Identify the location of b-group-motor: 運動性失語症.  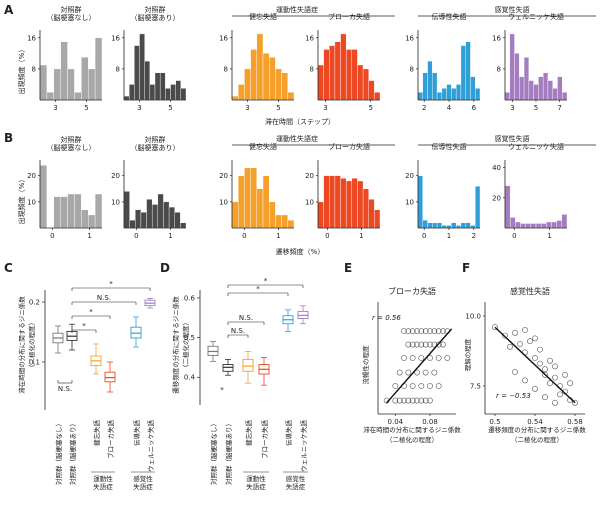
(297, 138).